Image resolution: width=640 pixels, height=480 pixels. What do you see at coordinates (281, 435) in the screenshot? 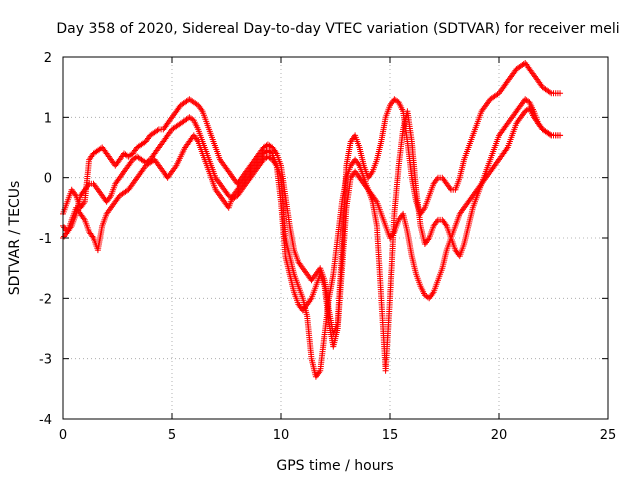
I see `x-tick-label: 10` at bounding box center [281, 435].